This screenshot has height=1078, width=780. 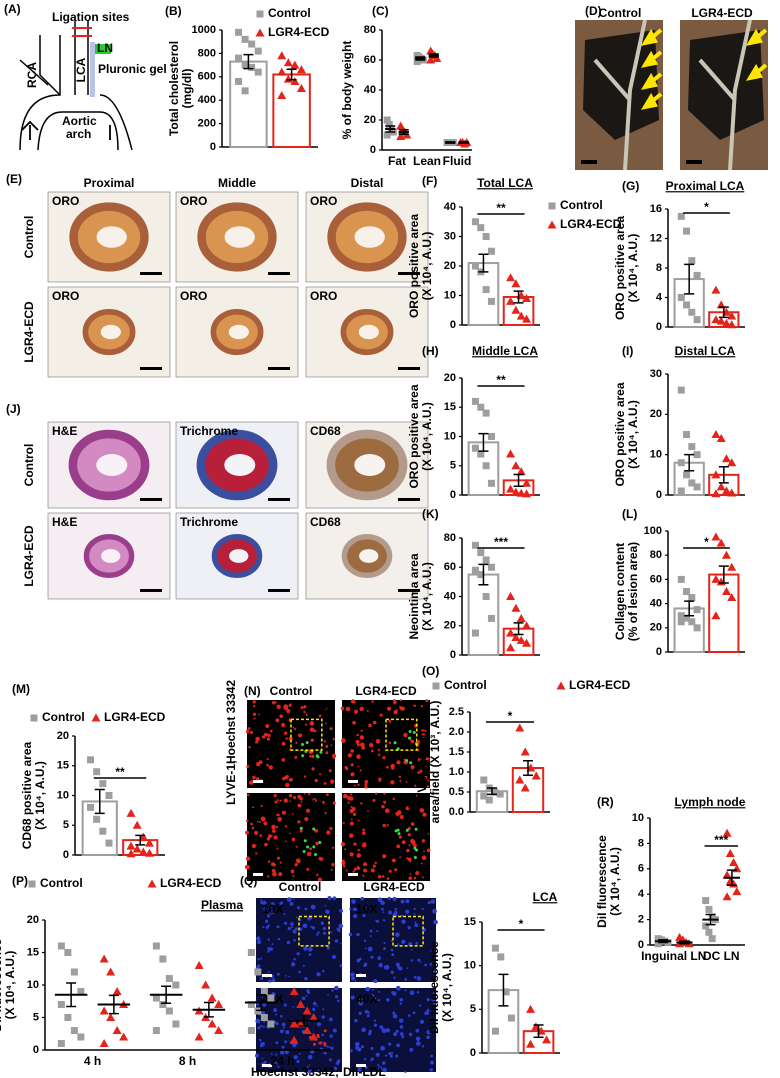 What do you see at coordinates (505, 183) in the screenshot?
I see `chart-title: Total LCA` at bounding box center [505, 183].